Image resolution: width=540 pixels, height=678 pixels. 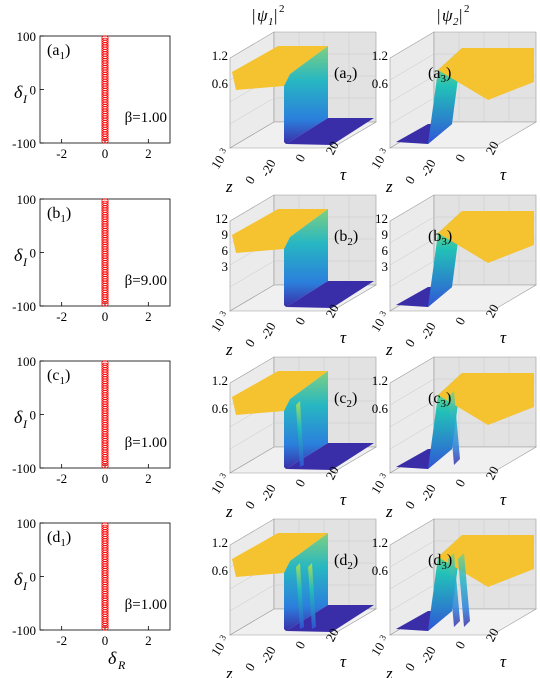 What do you see at coordinates (440, 238) in the screenshot?
I see `surface-panel-label: (b3)` at bounding box center [440, 238].